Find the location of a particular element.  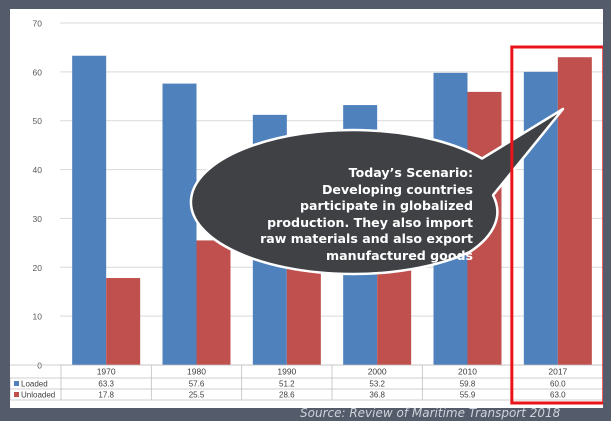

x-tick-label: 2017 is located at coordinates (557, 372).